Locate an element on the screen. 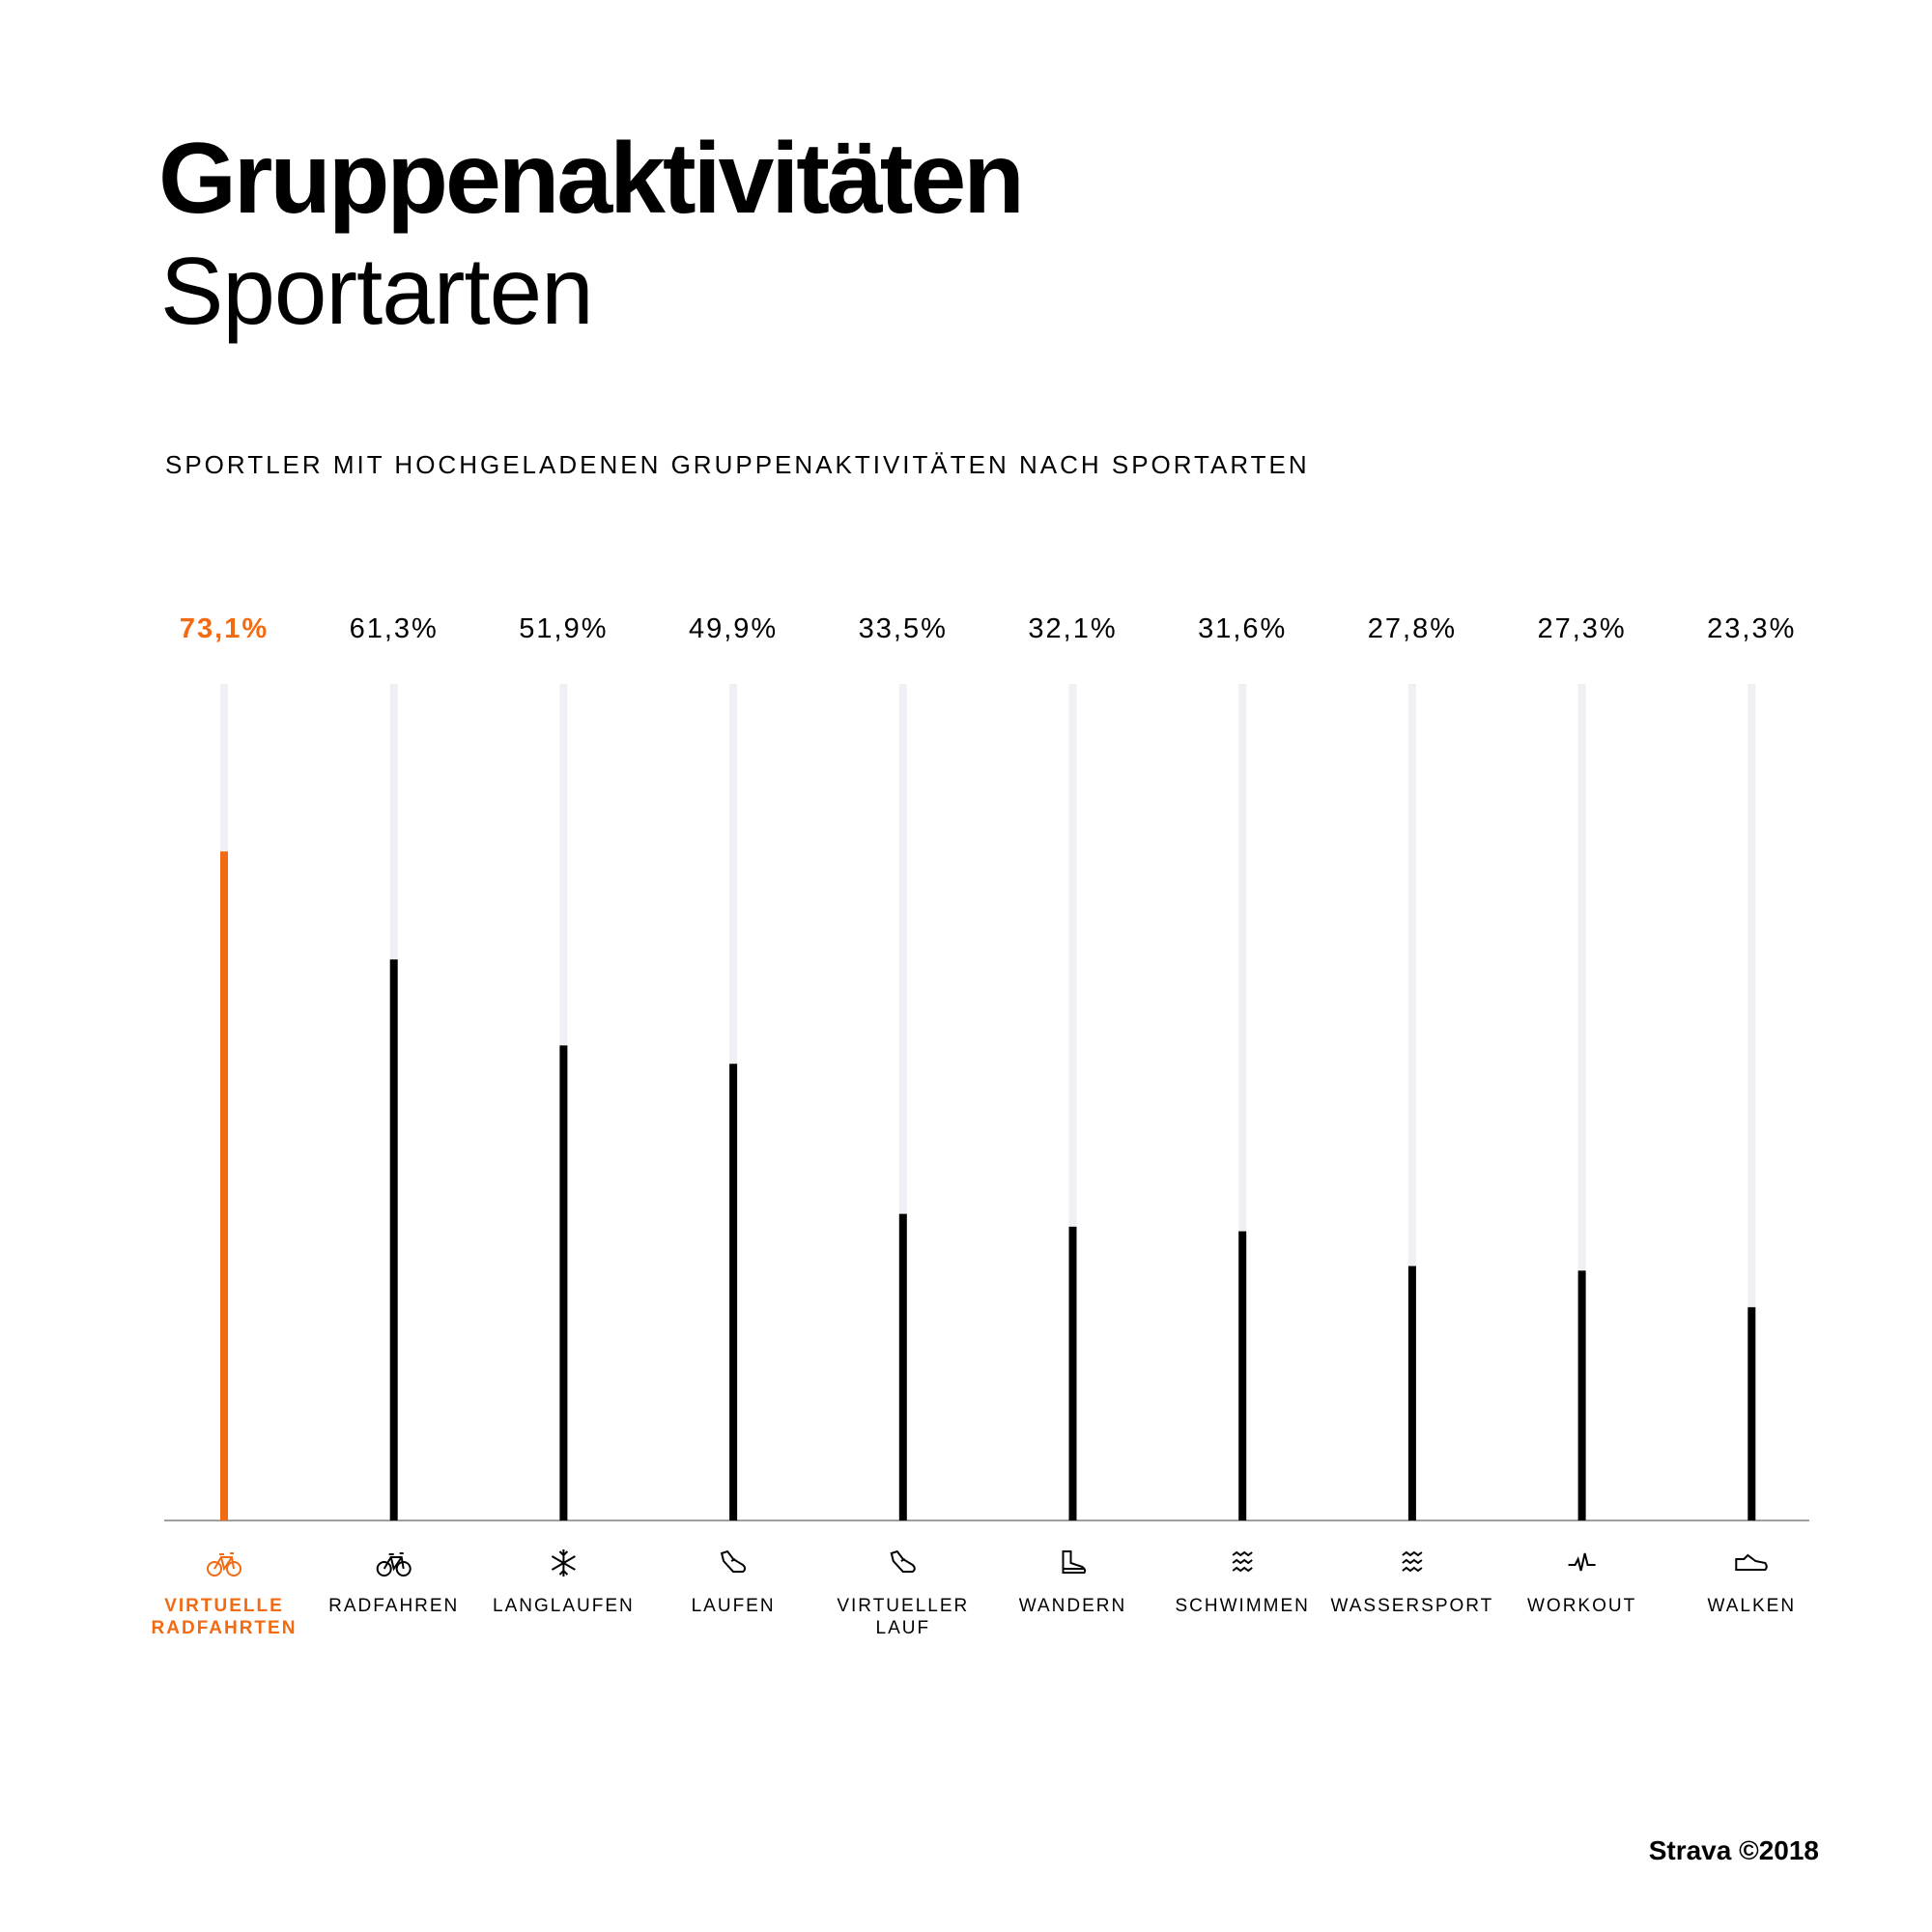  category-label: VIRTUELLE is located at coordinates (224, 1606).